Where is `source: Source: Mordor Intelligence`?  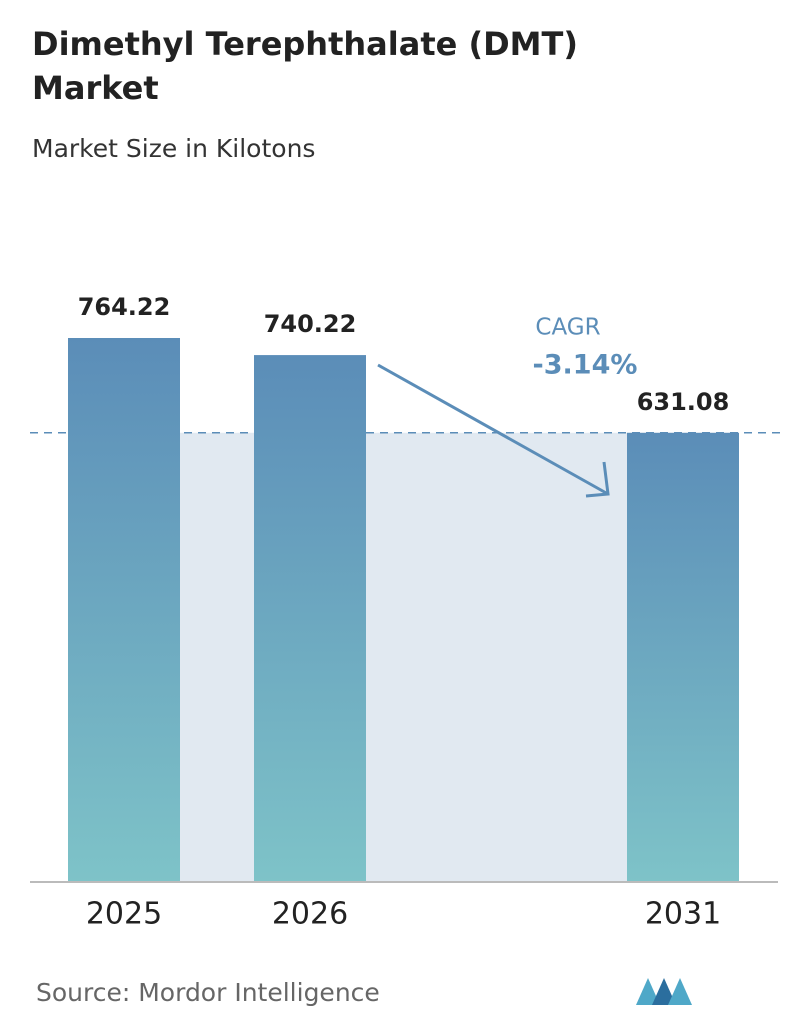
source: Source: Mordor Intelligence is located at coordinates (208, 992).